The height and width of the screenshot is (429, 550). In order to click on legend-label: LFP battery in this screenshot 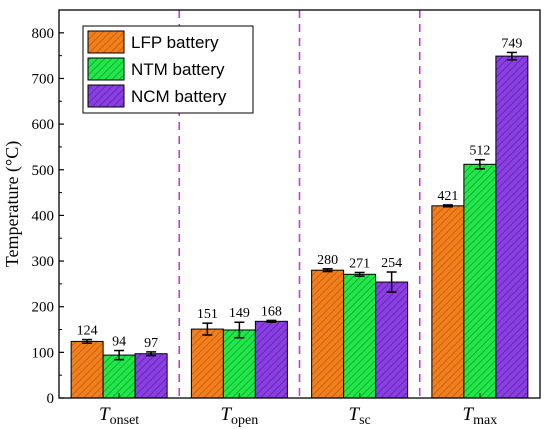, I will do `click(175, 42)`.